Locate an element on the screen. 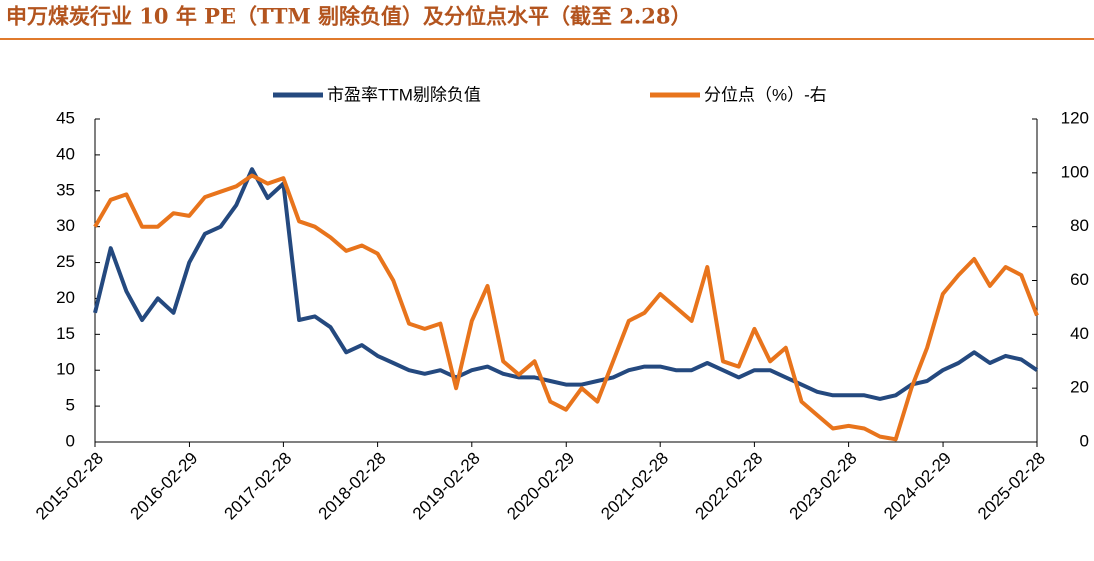  y2-tick-label: 0 is located at coordinates (1084, 440).